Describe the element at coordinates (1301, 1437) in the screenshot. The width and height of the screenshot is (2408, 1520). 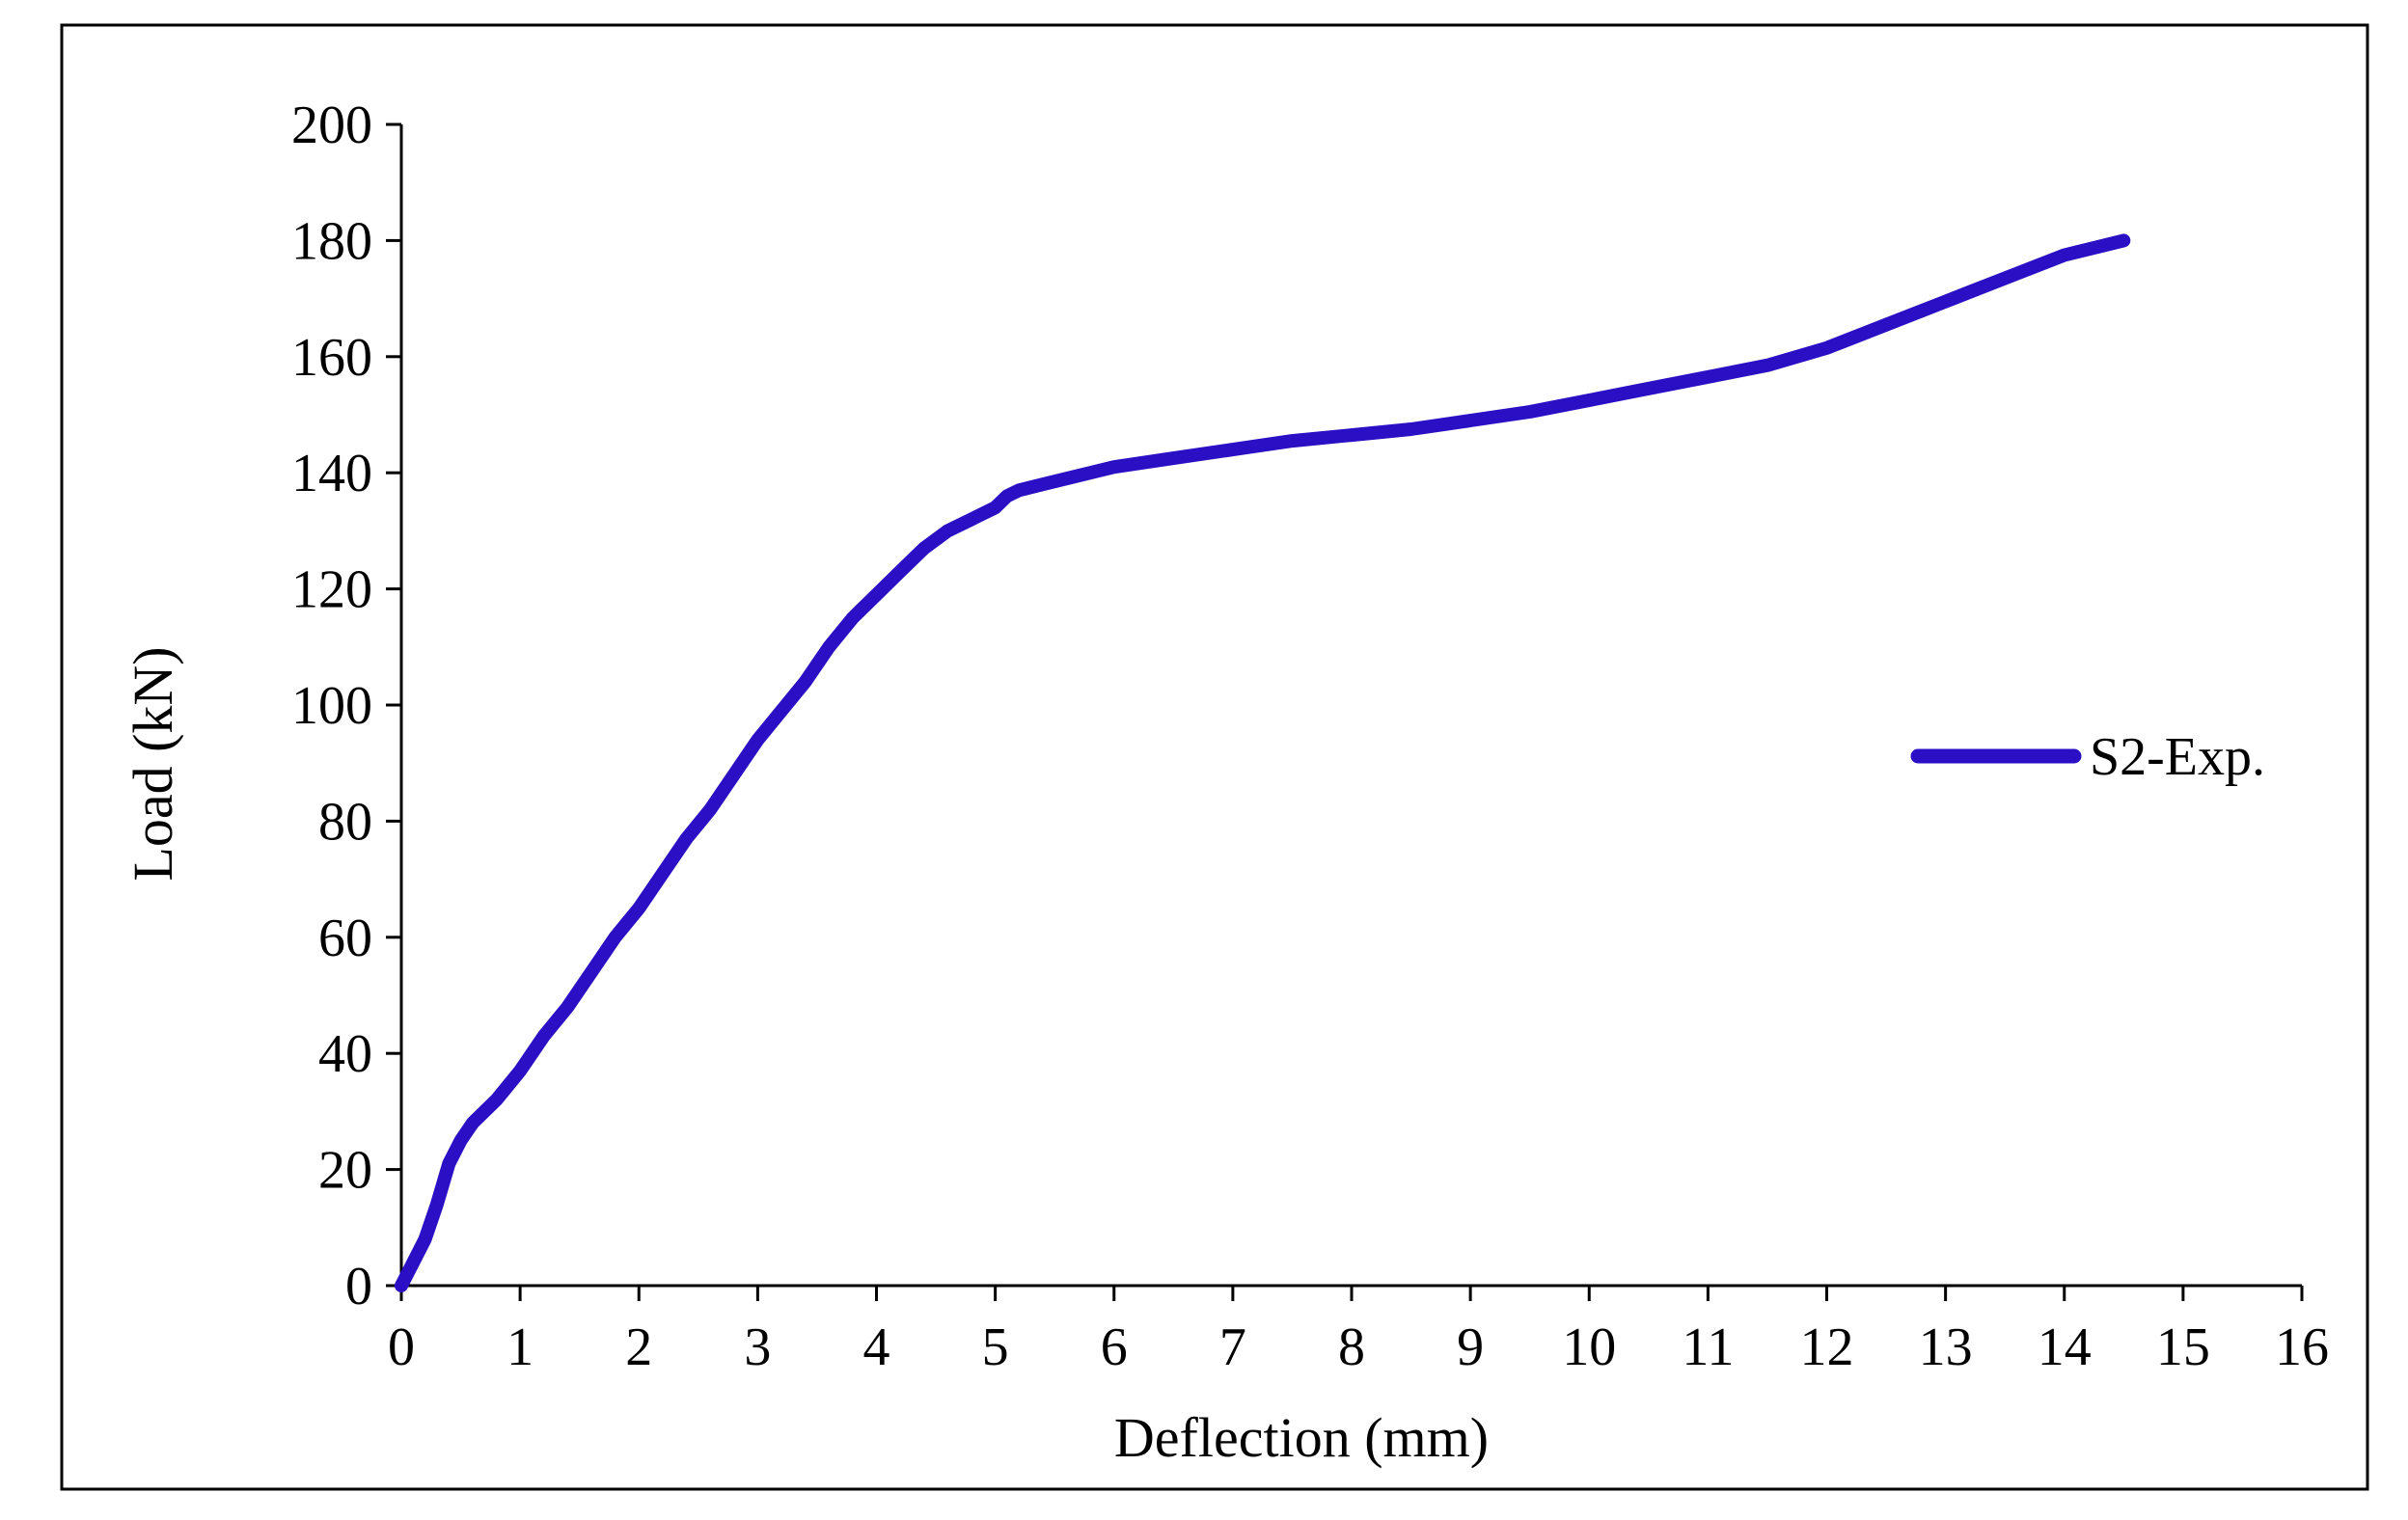
I see `x-axis-title: Deflection (mm)` at that location.